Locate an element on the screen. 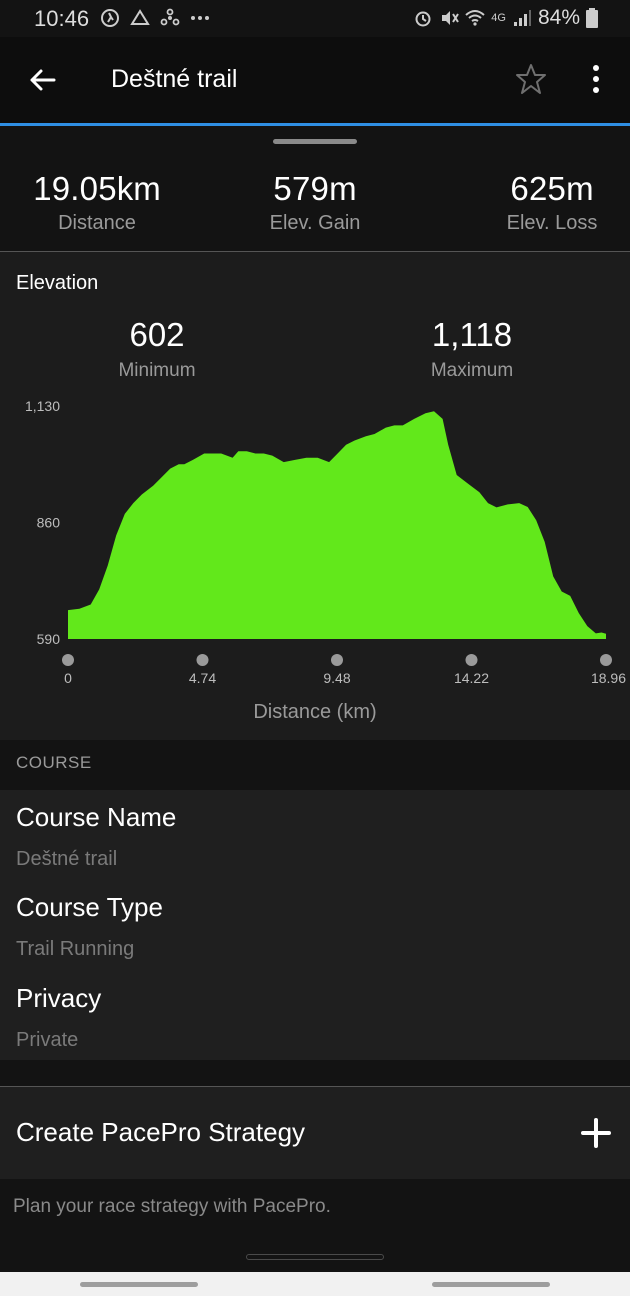  elevation-title: Elevation is located at coordinates (57, 283).